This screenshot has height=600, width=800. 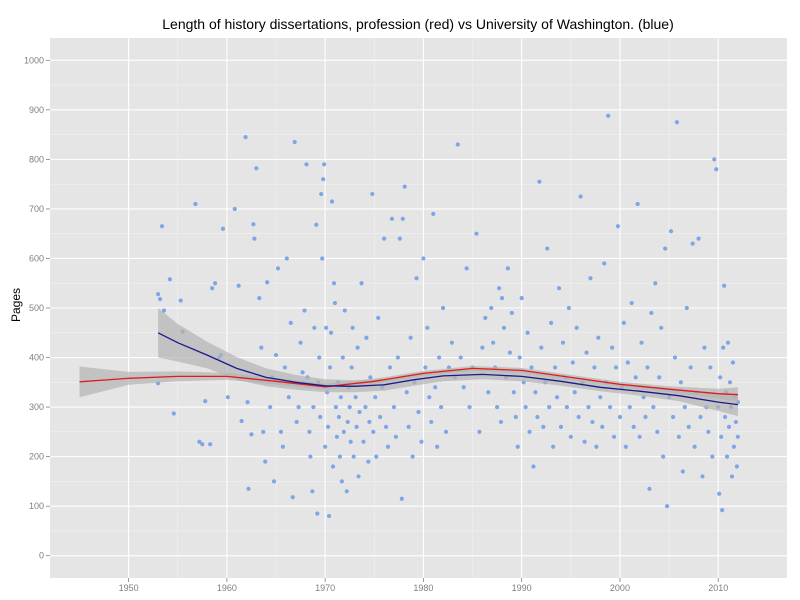 I want to click on y-tick-label: 300, so click(x=36, y=407).